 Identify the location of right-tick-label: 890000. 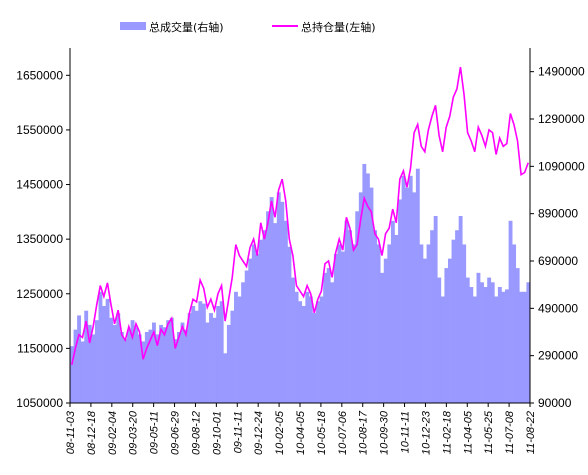
(558, 214).